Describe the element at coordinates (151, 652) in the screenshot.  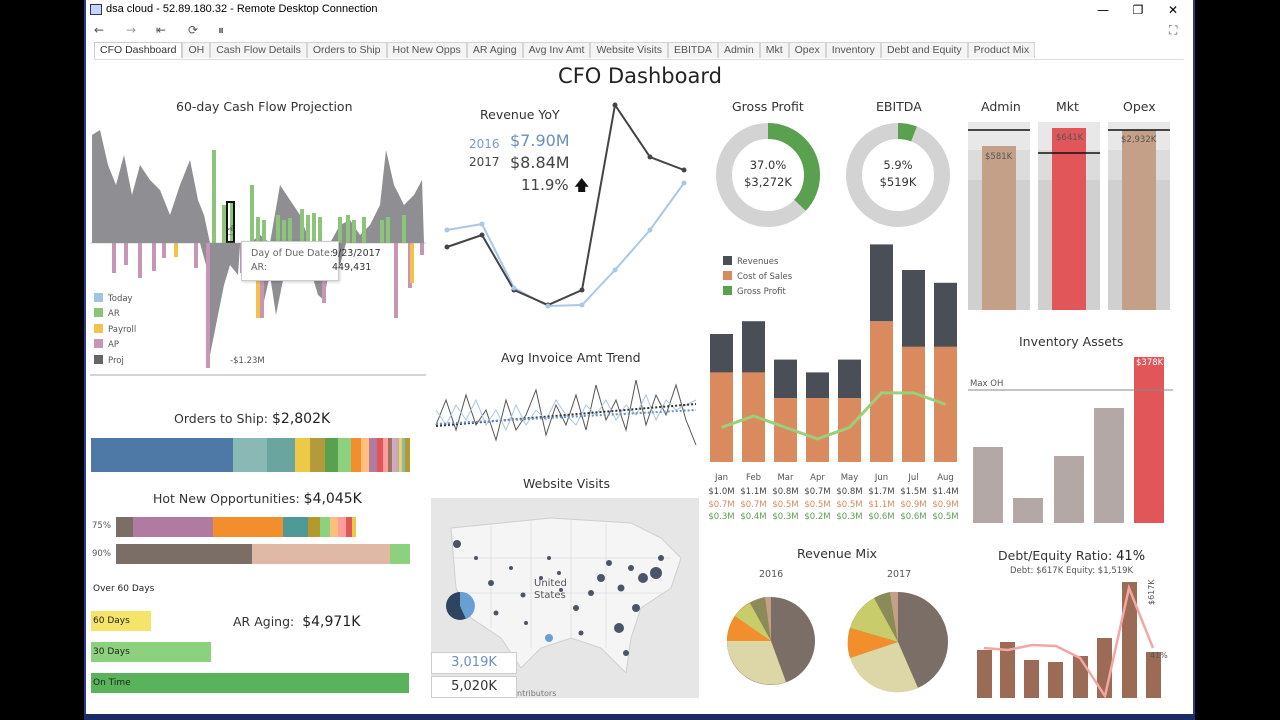
I see `ar-aging-30-days: 30 Days` at that location.